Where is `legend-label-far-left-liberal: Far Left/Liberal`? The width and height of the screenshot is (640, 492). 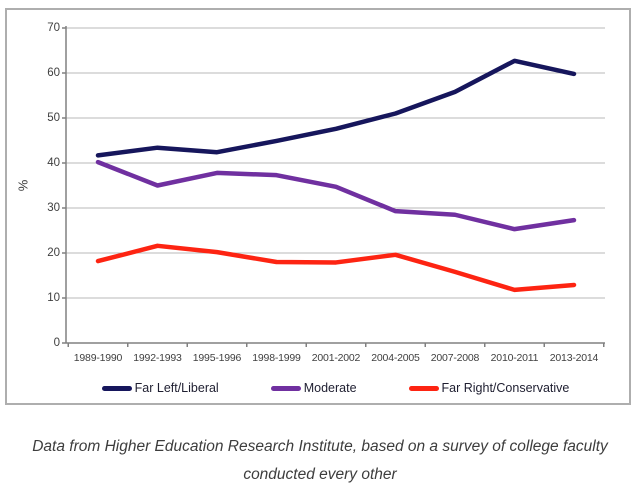
legend-label-far-left-liberal: Far Left/Liberal is located at coordinates (176, 388).